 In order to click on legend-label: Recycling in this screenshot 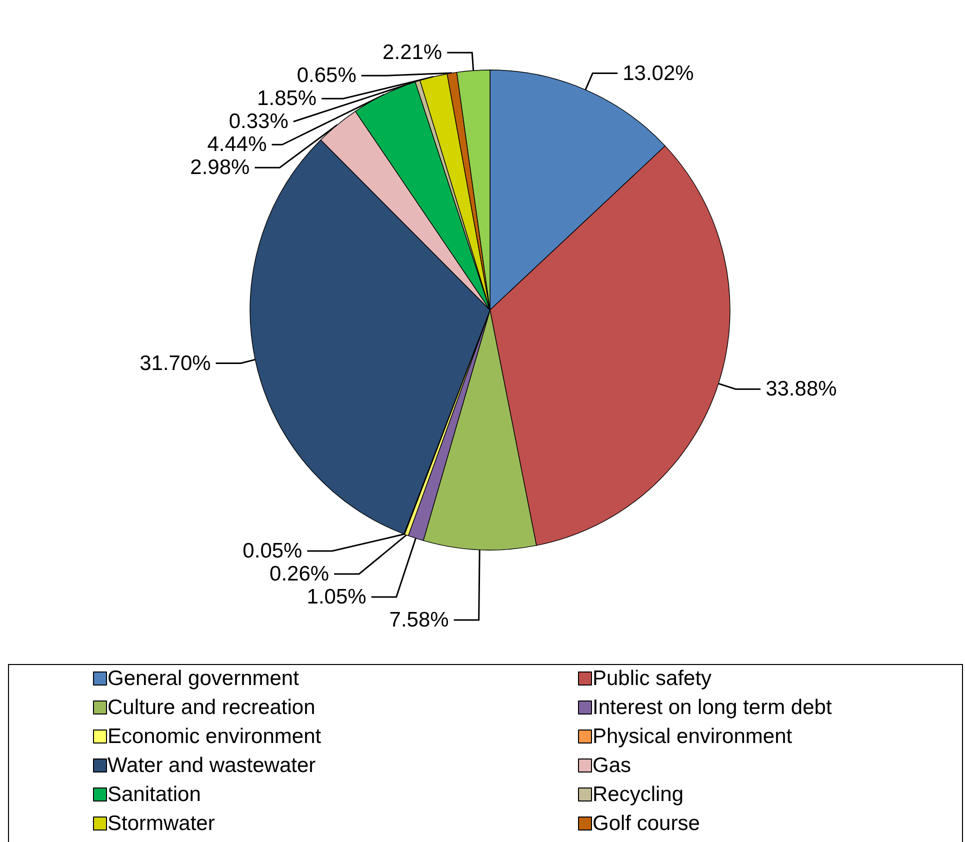, I will do `click(638, 794)`.